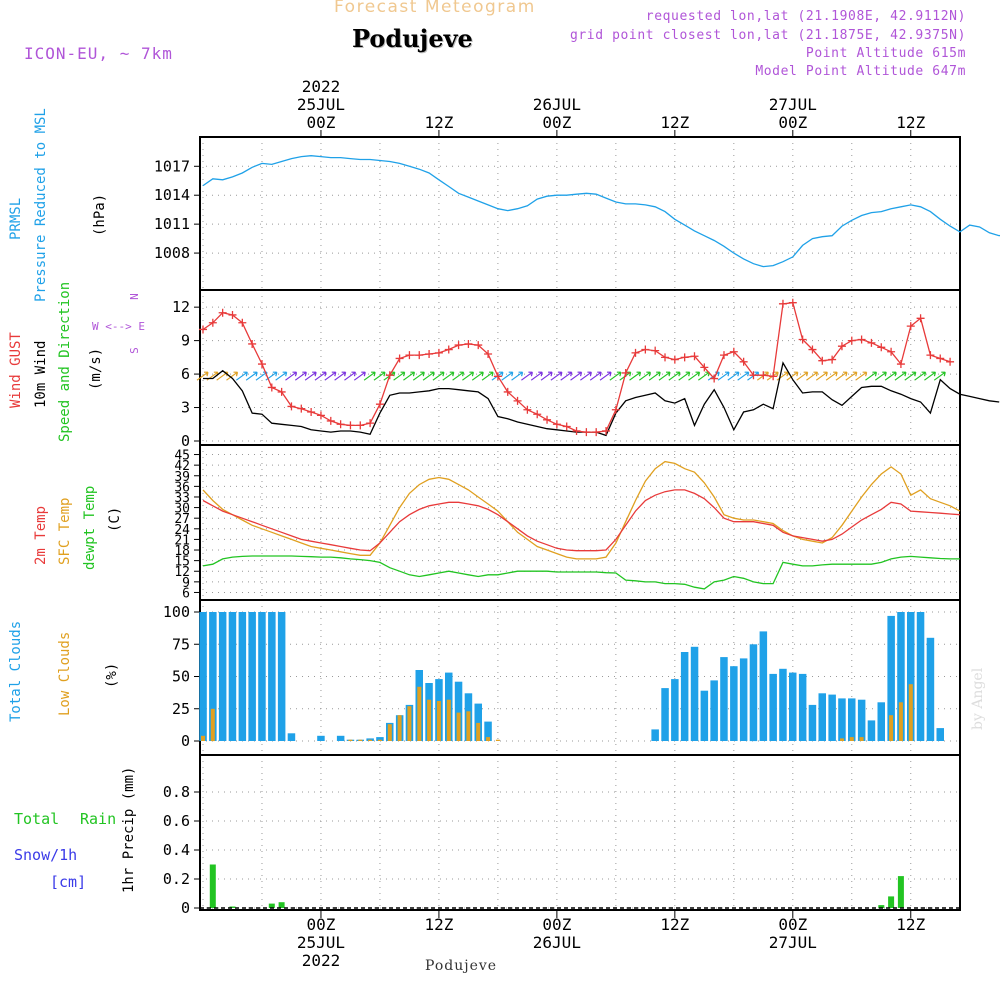 Image resolution: width=1000 pixels, height=1000 pixels. What do you see at coordinates (557, 942) in the screenshot?
I see `time-bottom-date: 26JUL` at bounding box center [557, 942].